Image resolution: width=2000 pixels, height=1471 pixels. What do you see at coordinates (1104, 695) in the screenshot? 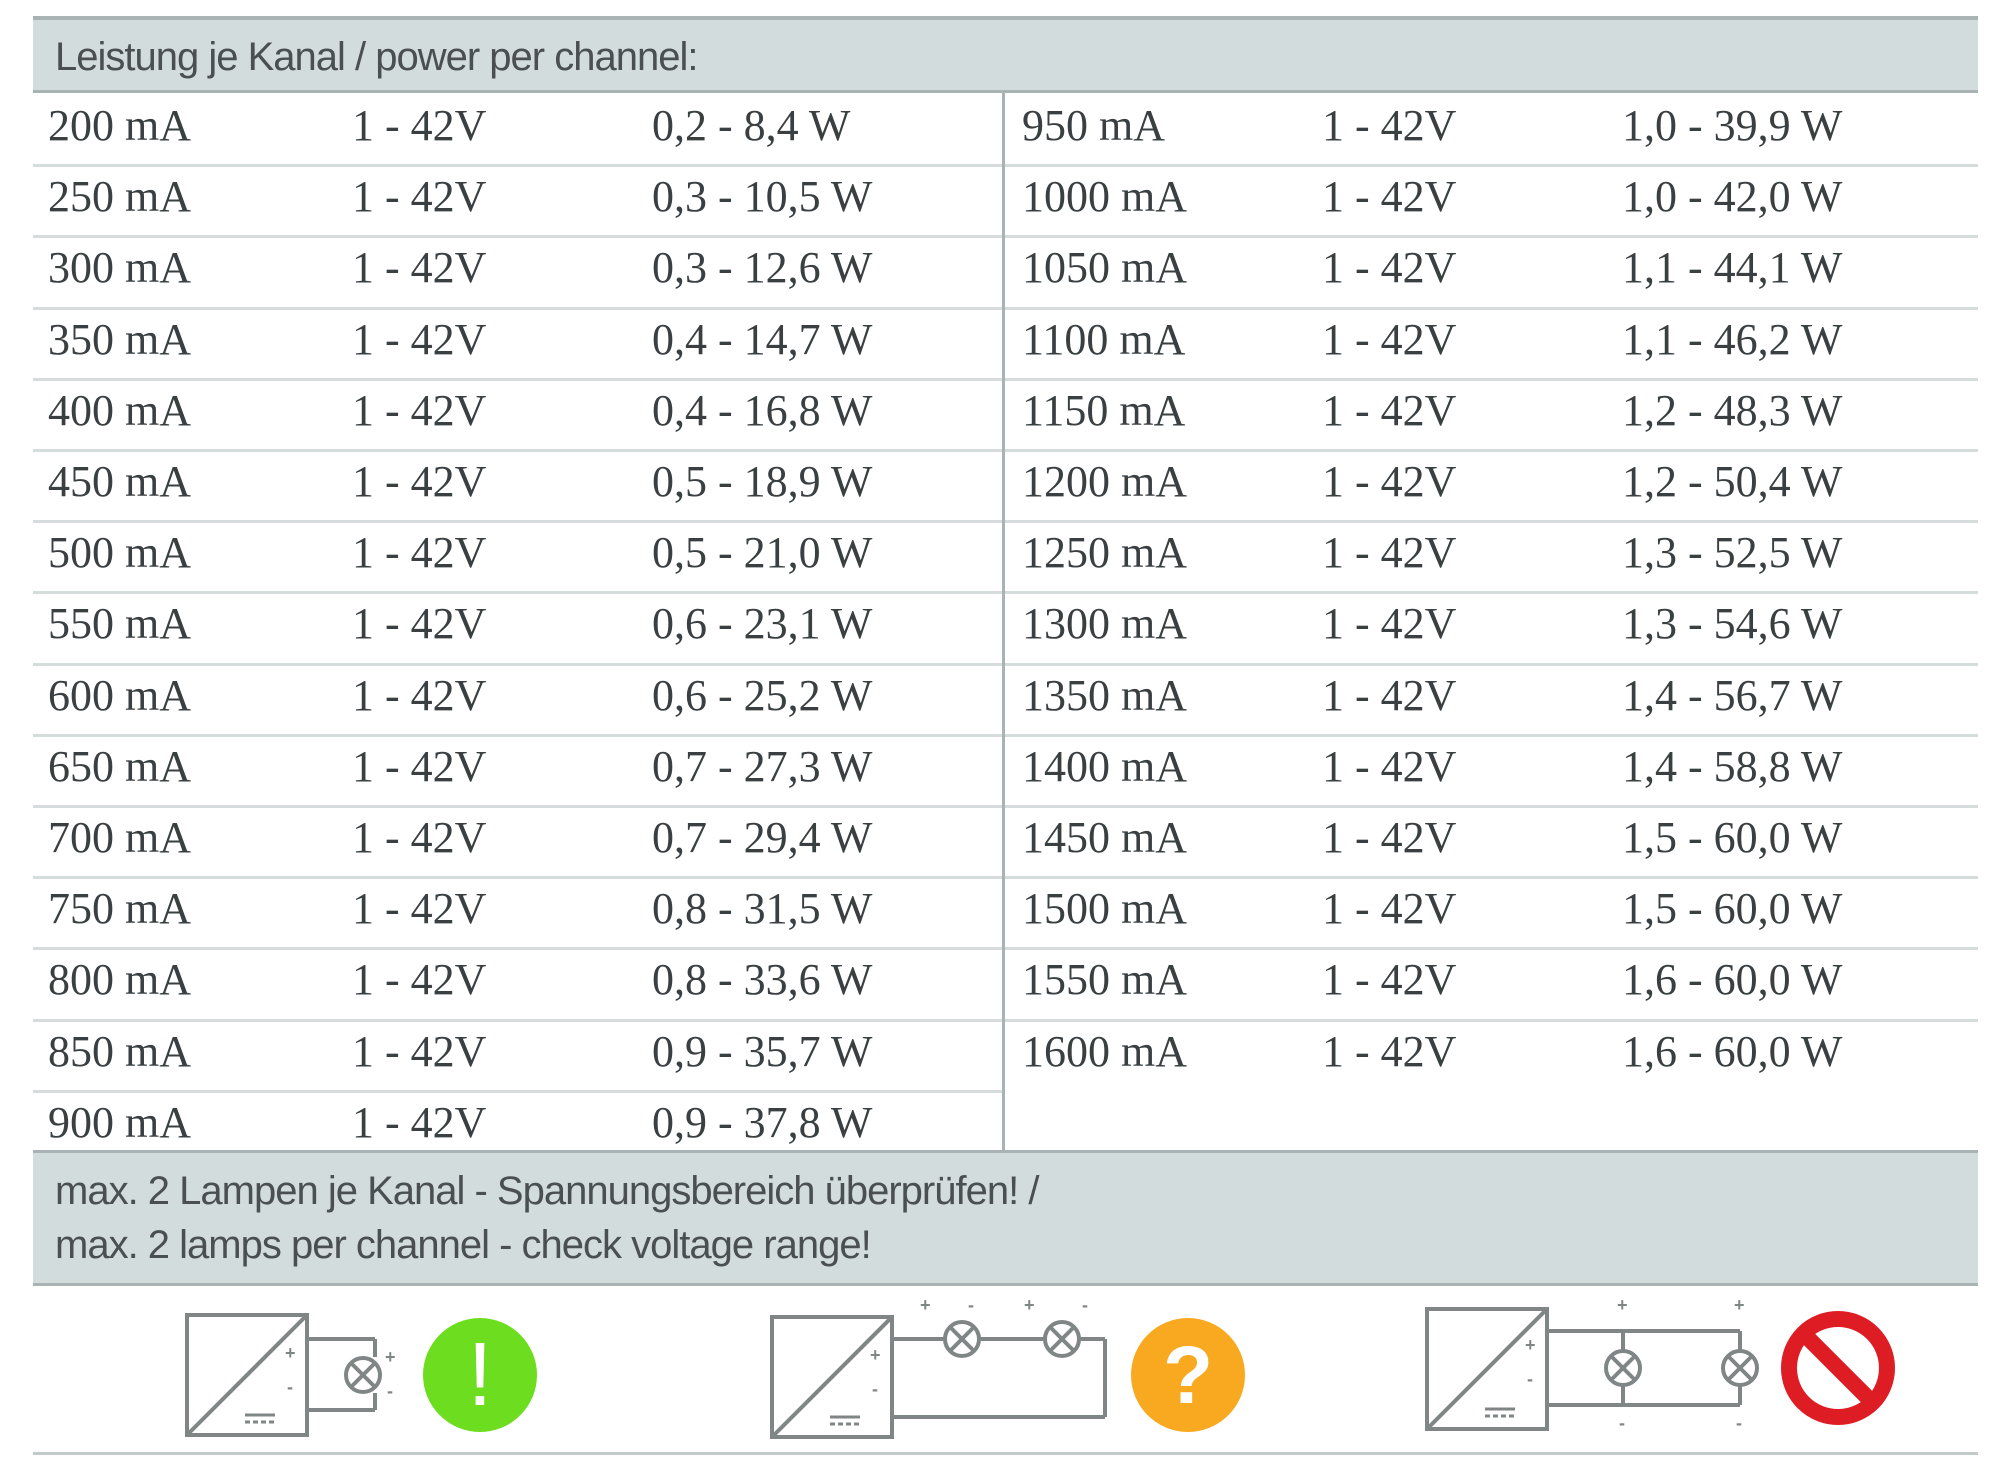
I see `right-current-cell: 1350 mA` at bounding box center [1104, 695].